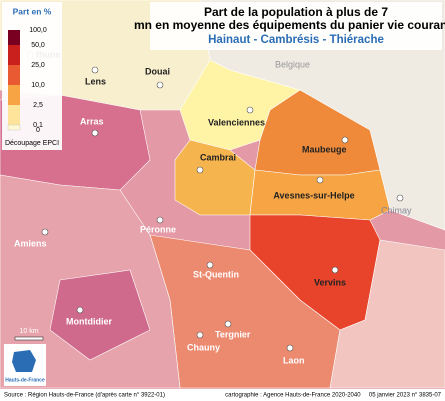  I want to click on logo-text: Hauts-de-France, so click(25, 380).